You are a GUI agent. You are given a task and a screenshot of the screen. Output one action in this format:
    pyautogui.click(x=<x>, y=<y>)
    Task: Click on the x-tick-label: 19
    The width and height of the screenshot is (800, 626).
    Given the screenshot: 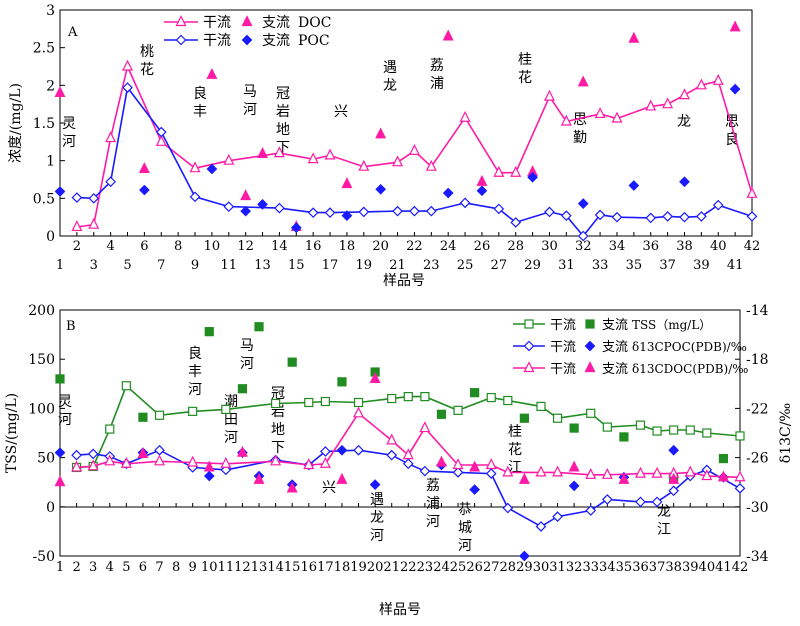 What is the action you would take?
    pyautogui.click(x=364, y=265)
    